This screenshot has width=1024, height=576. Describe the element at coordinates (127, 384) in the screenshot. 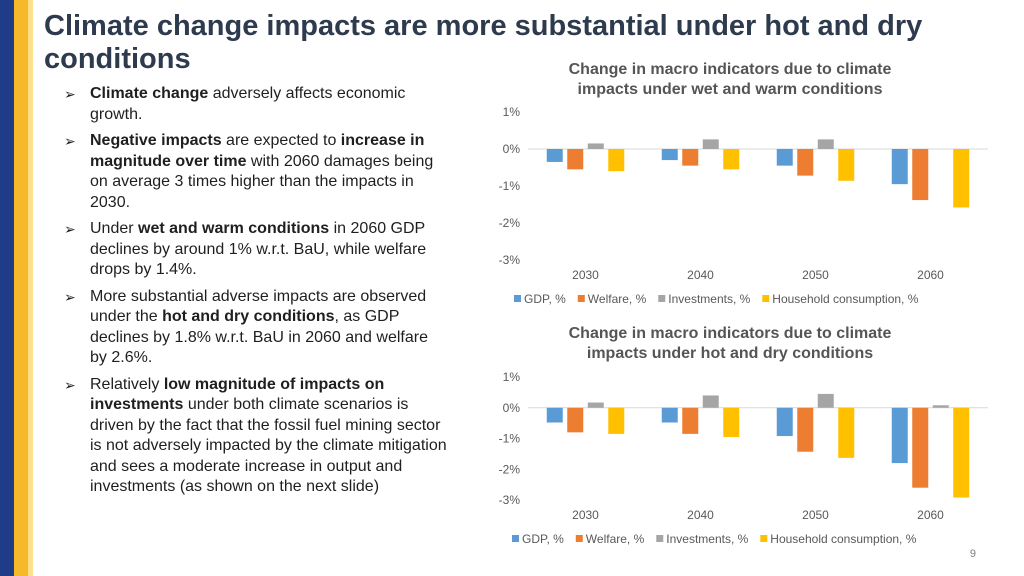

I see `bullet-text: Relatively` at that location.